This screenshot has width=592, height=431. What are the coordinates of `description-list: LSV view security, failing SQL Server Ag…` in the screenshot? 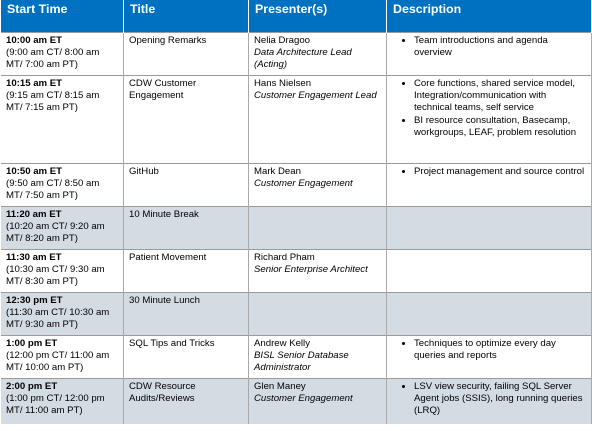 It's located at (489, 399).